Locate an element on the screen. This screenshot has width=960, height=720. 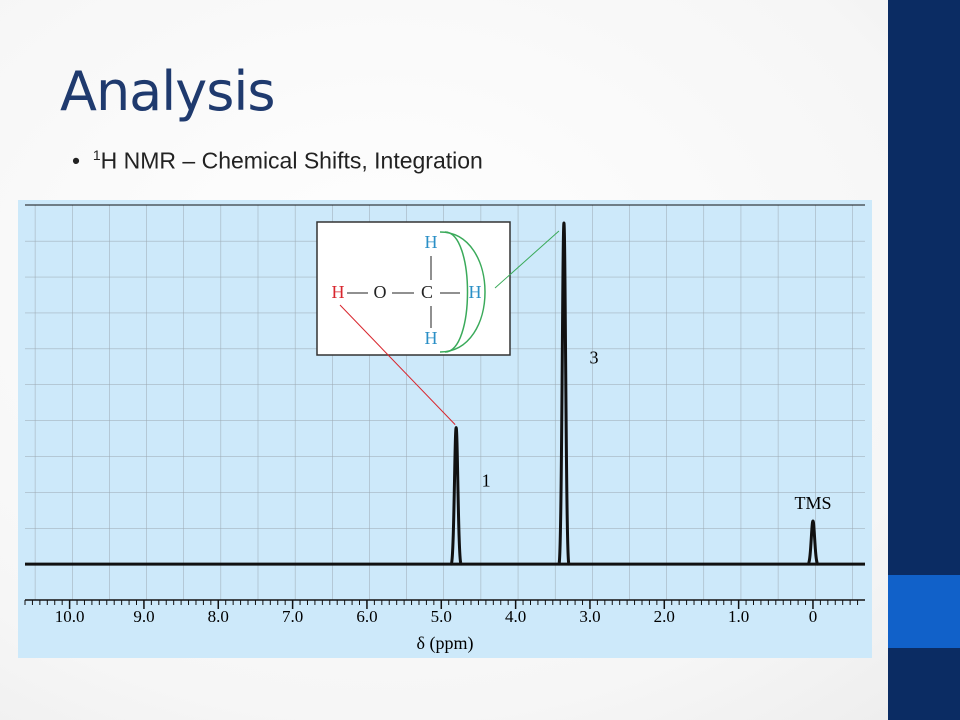
superscript: 1 is located at coordinates (96, 155).